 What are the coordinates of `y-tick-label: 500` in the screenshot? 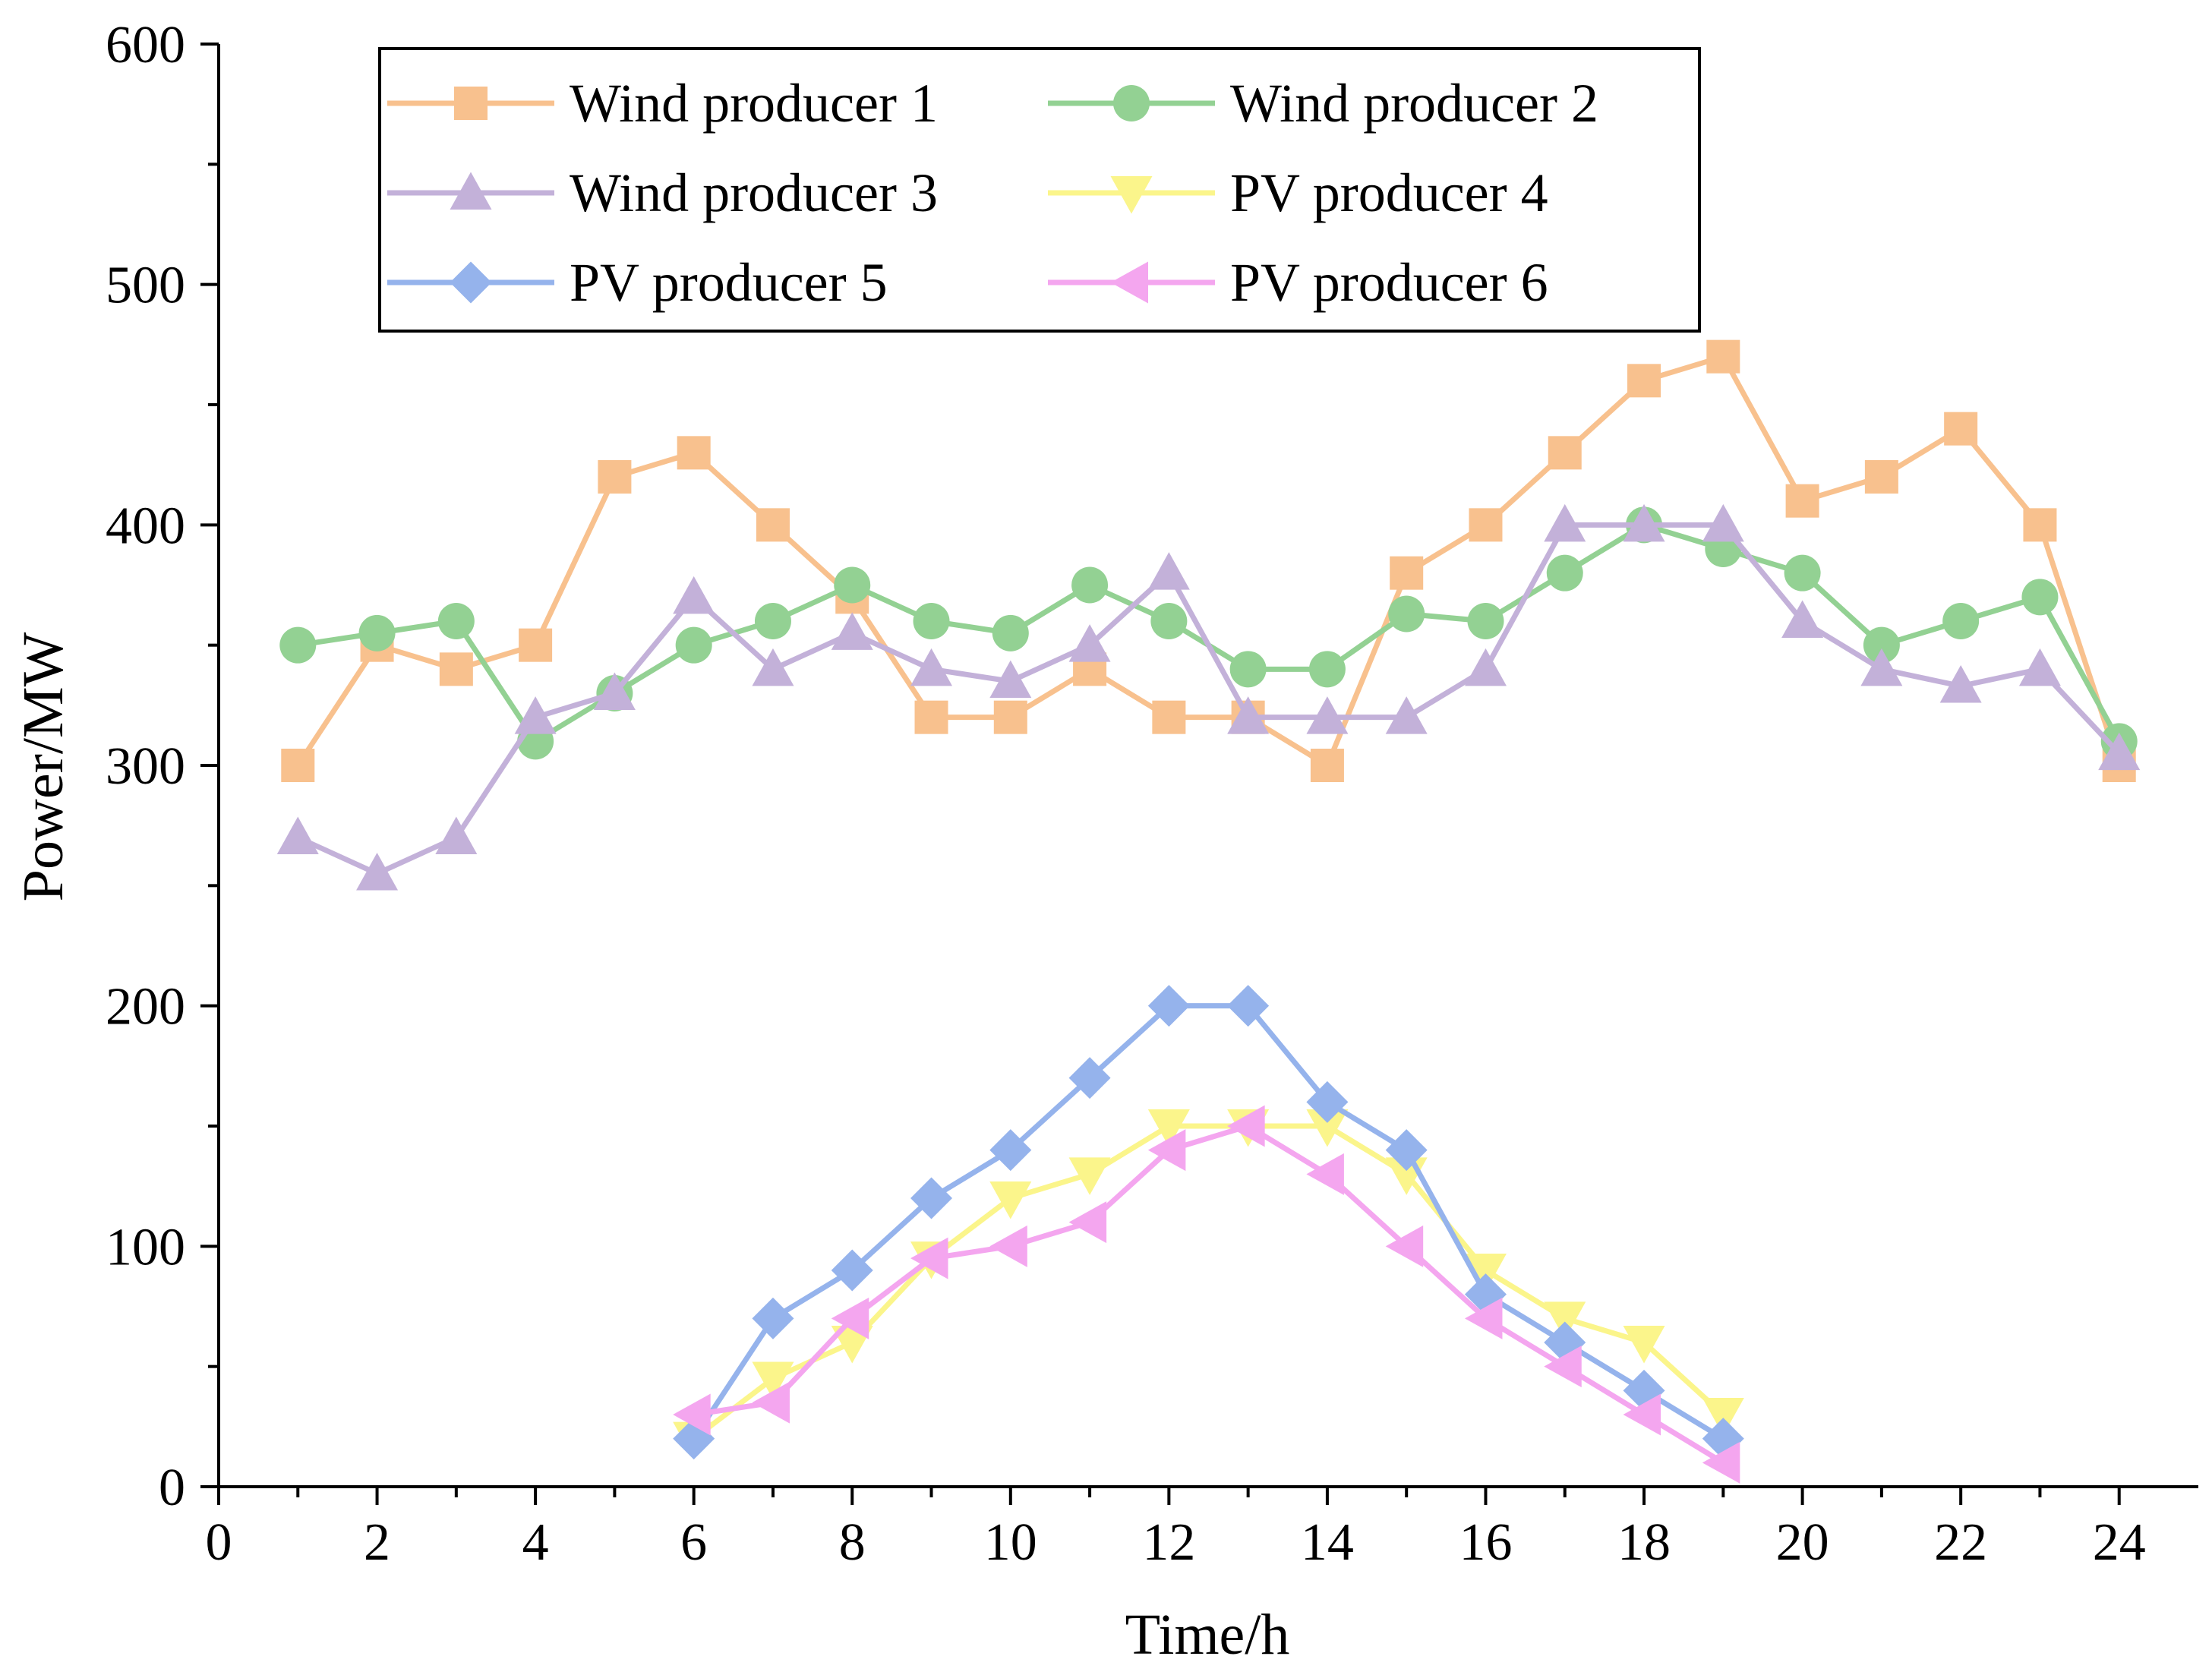 It's located at (145, 286).